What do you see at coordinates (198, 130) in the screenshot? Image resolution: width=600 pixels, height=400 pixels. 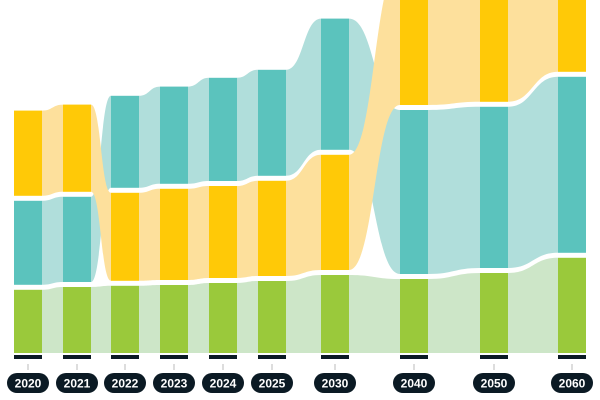 I see `flow-teal-2023-2024` at bounding box center [198, 130].